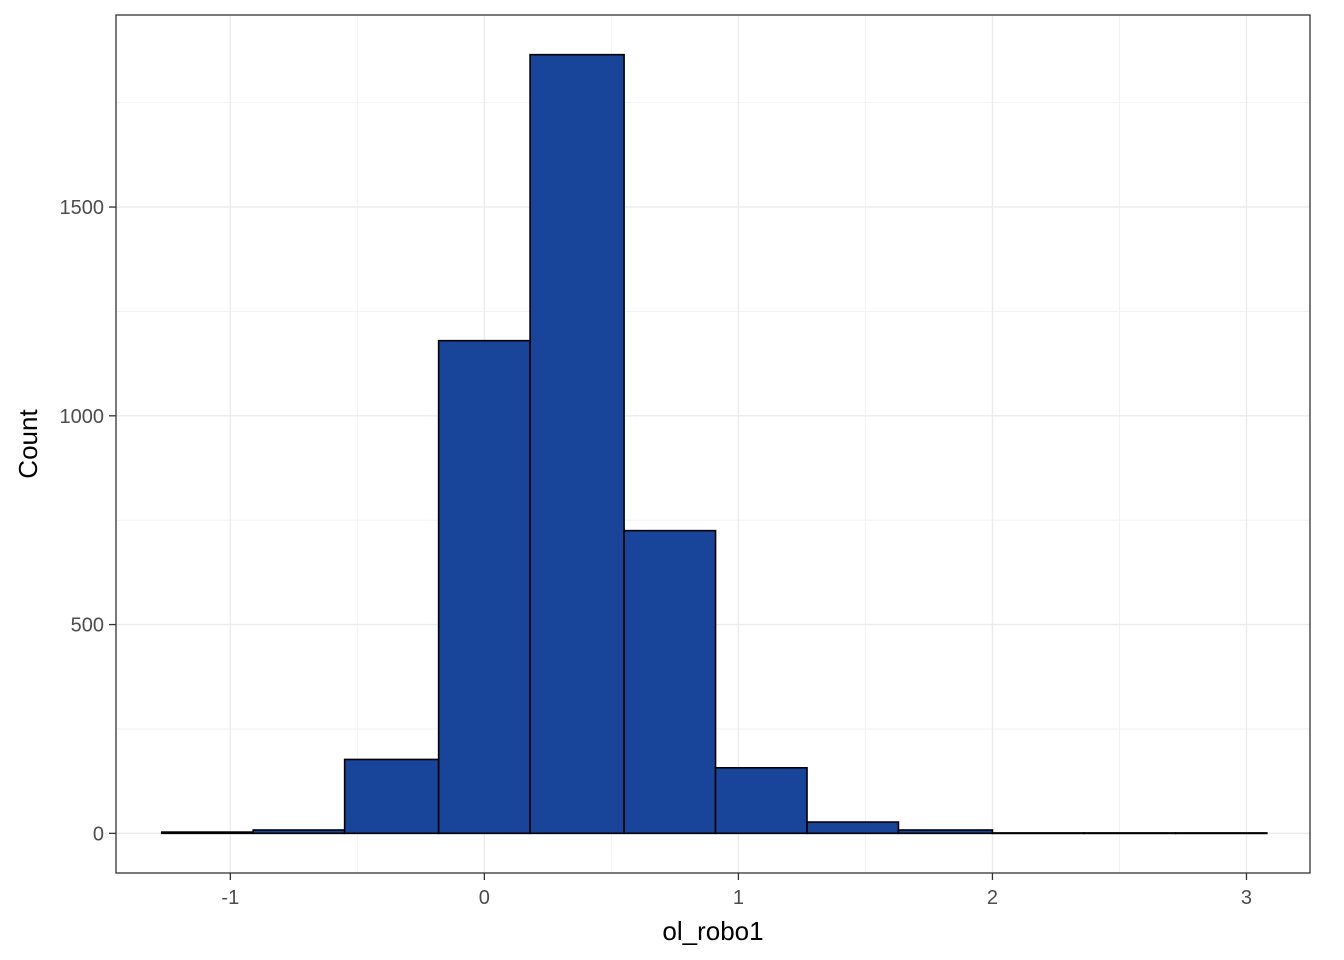  I want to click on y-tick-label: 0, so click(98, 834).